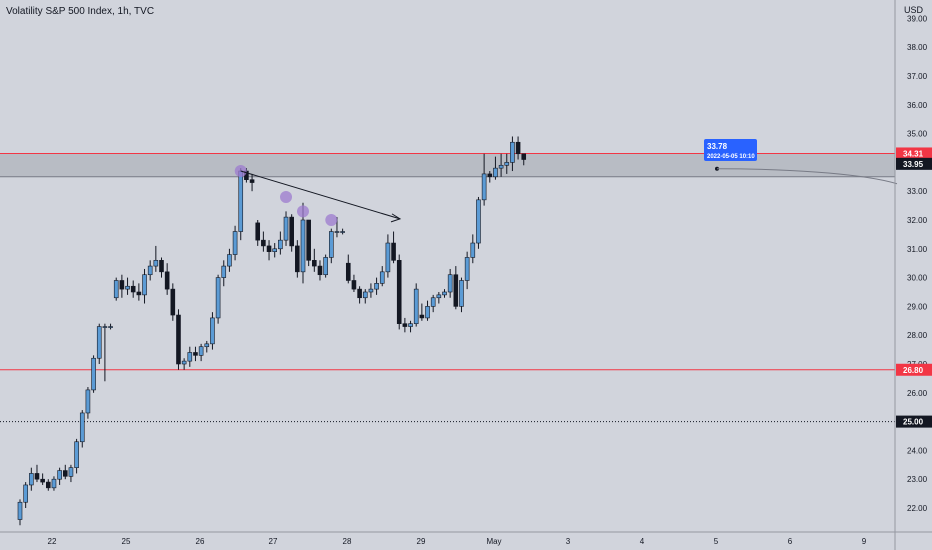 The width and height of the screenshot is (932, 550). Describe the element at coordinates (917, 393) in the screenshot. I see `y-tick-label: 26.00` at that location.